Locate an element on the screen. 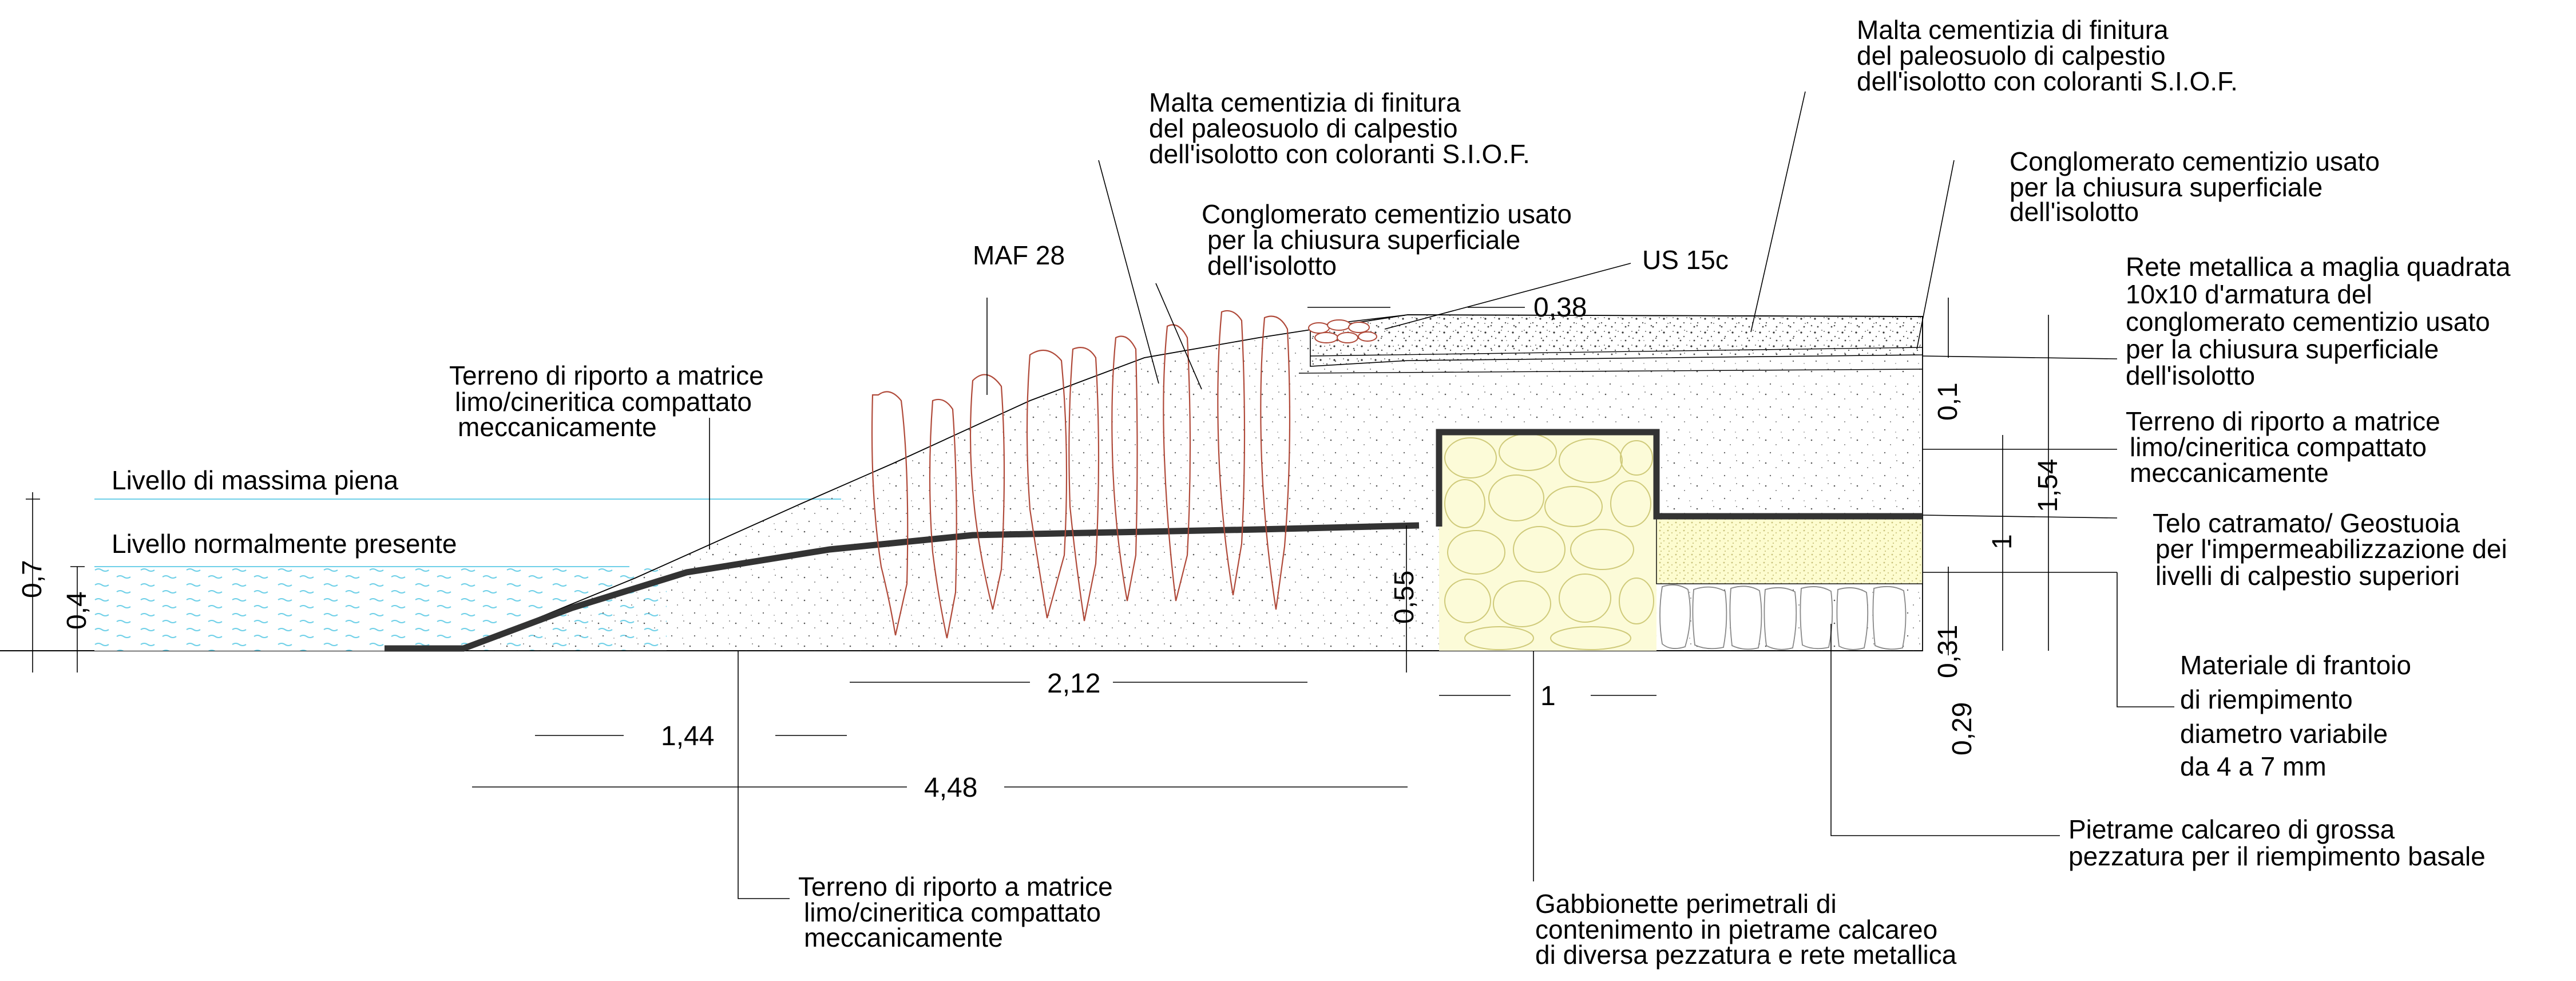 The height and width of the screenshot is (981, 2576). svg-text: per l'impermeabilizzazione dei is located at coordinates (2331, 549).